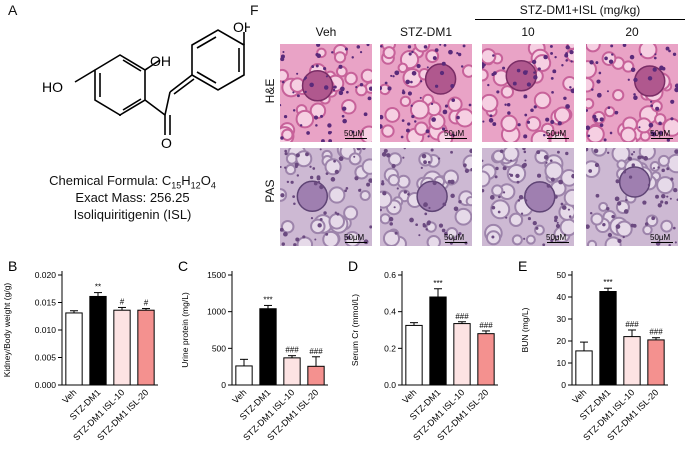 The image size is (685, 461). I want to click on oh-mid-label: OH, so click(160, 61).